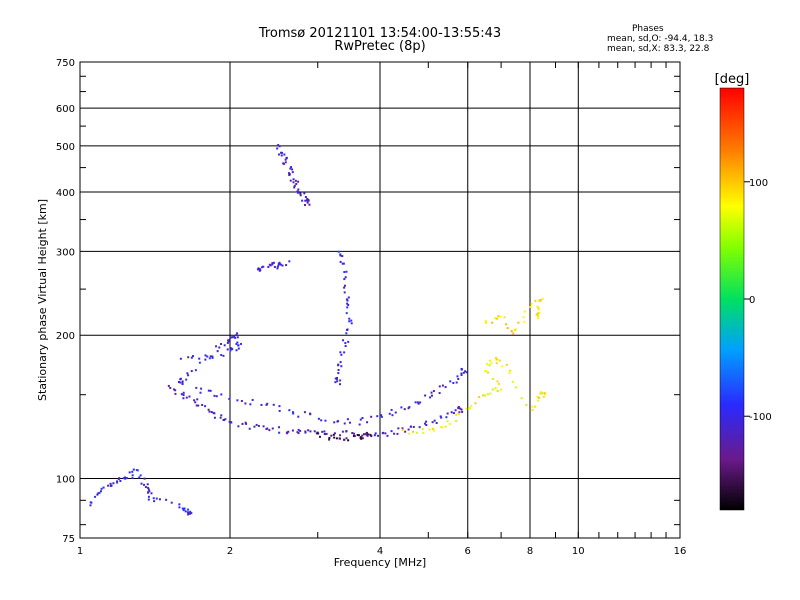 This screenshot has height=600, width=800. What do you see at coordinates (380, 551) in the screenshot?
I see `x-tick-label: 4` at bounding box center [380, 551].